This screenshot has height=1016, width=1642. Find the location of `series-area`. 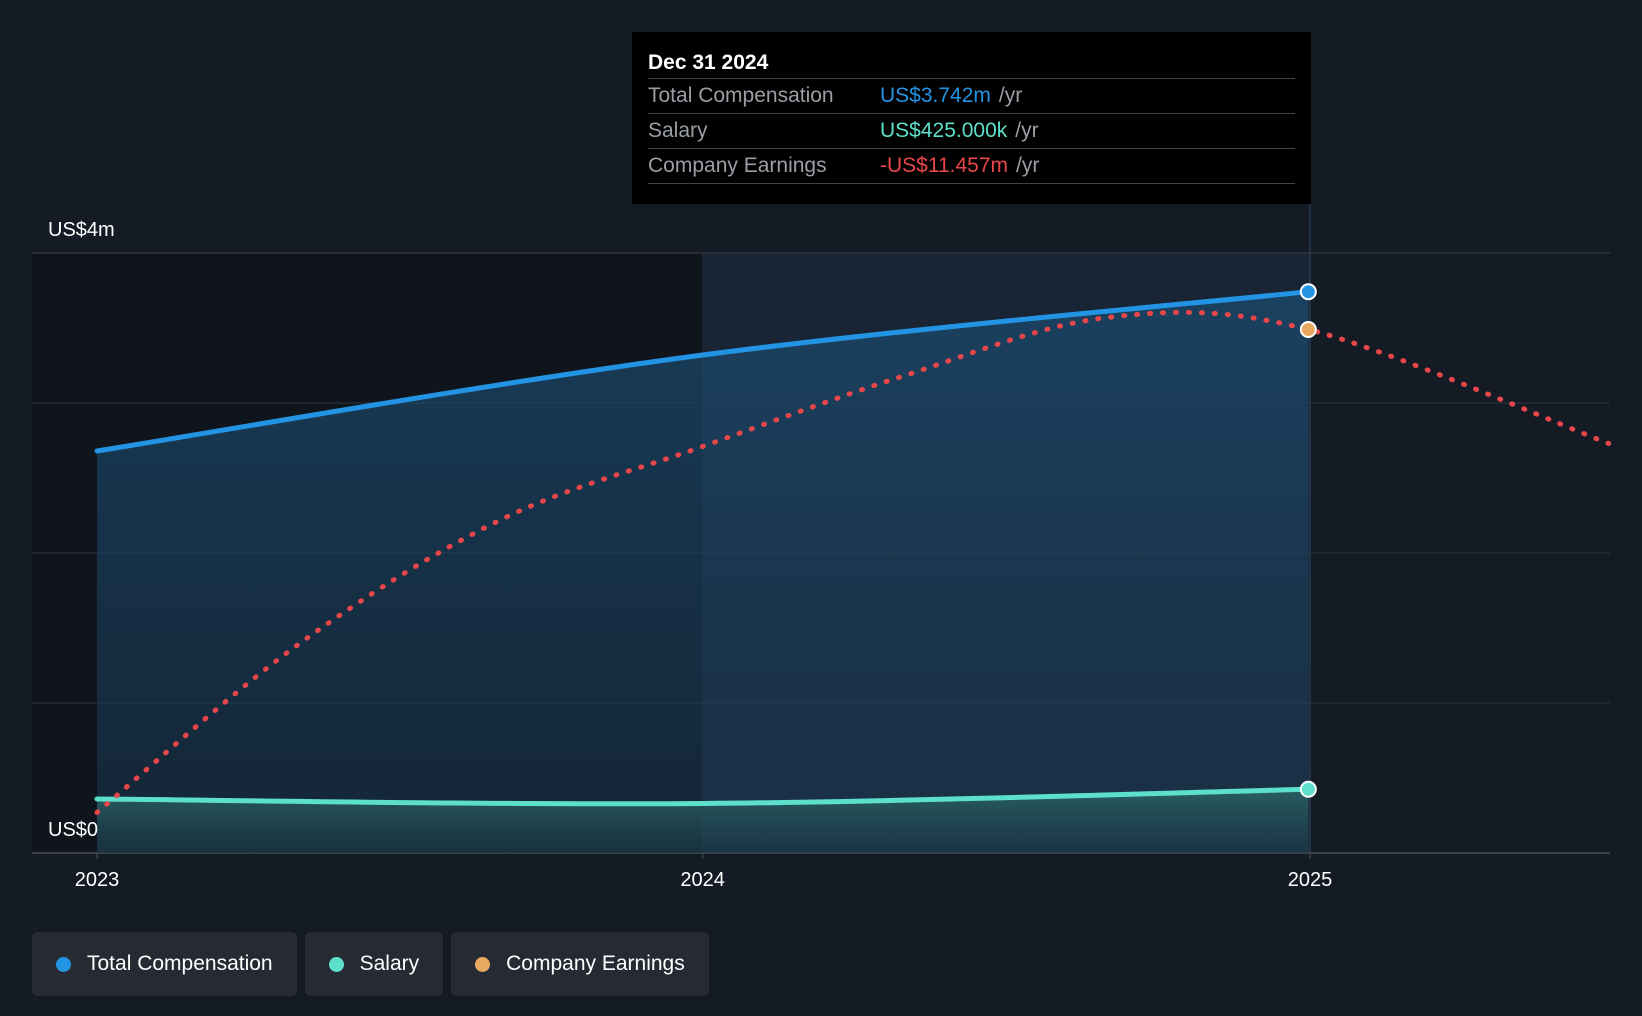

series-area is located at coordinates (703, 821).